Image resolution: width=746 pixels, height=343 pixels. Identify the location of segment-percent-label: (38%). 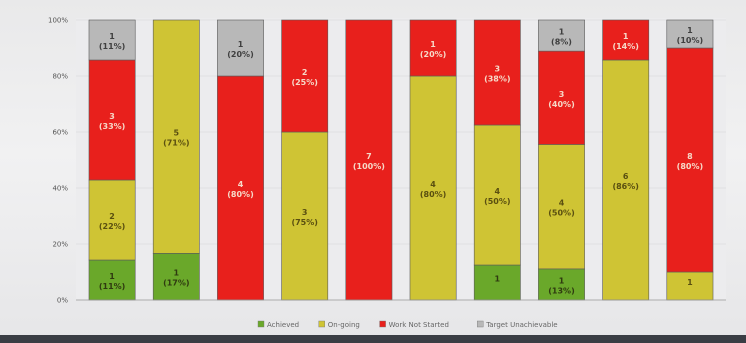
(497, 79).